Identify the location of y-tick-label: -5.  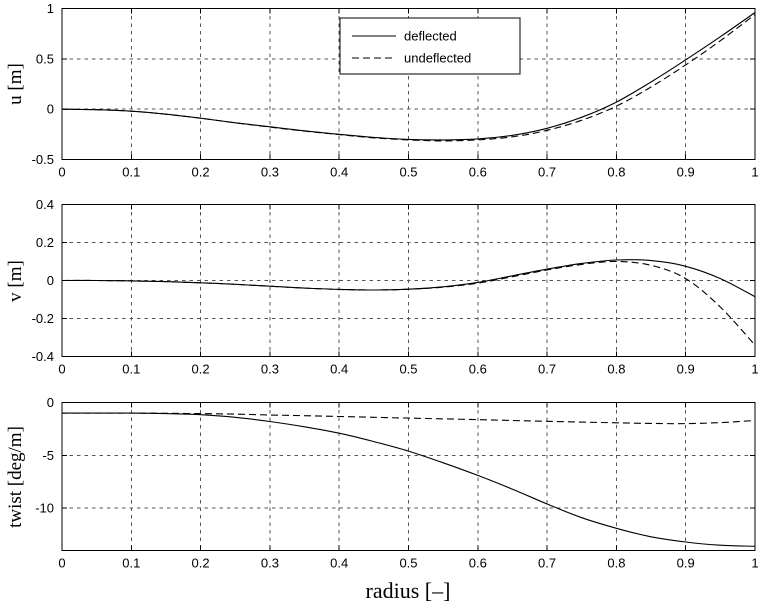
(48, 455).